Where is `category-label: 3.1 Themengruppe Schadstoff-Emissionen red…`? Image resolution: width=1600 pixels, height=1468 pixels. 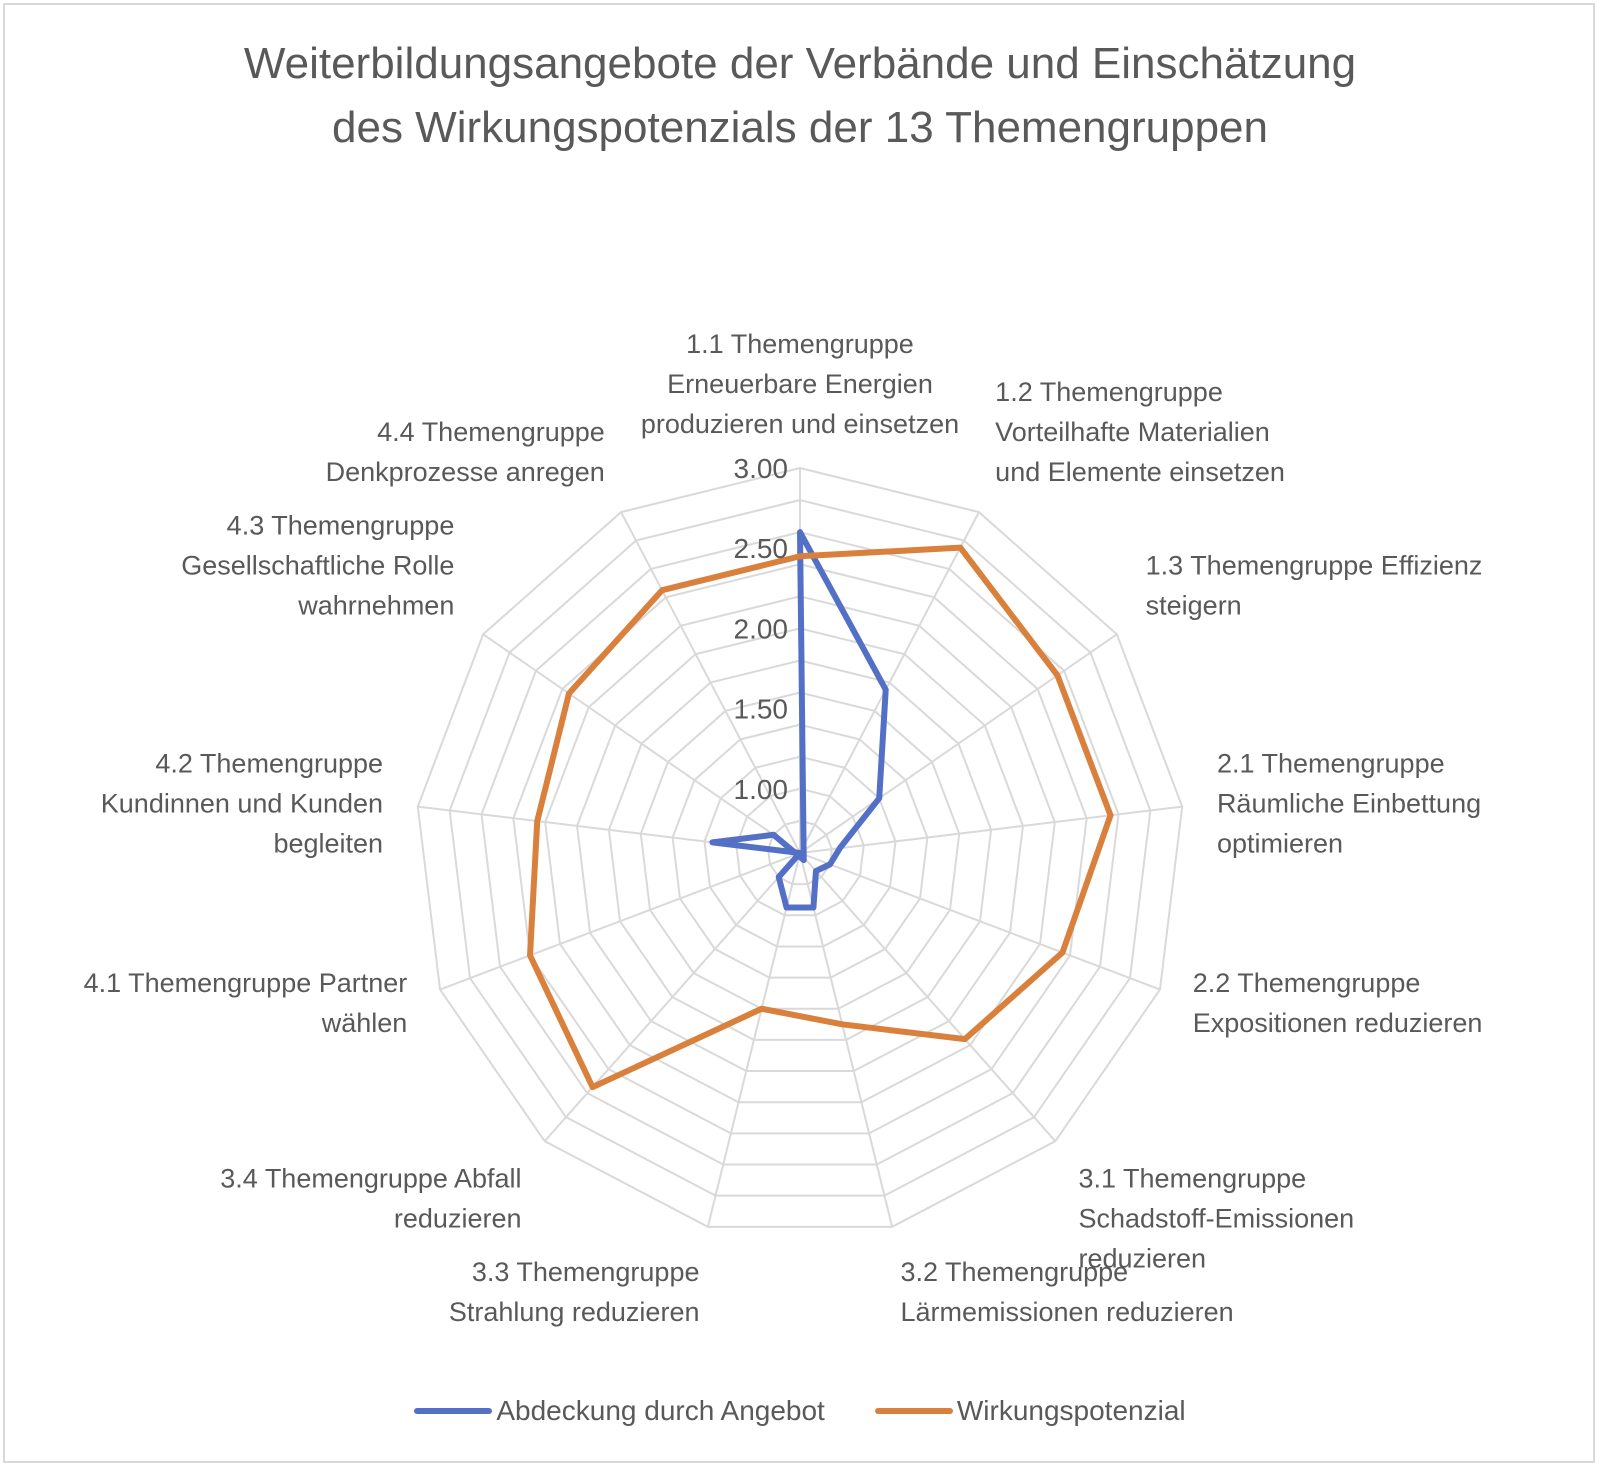 category-label: 3.1 Themengruppe Schadstoff-Emissionen red… is located at coordinates (1217, 1218).